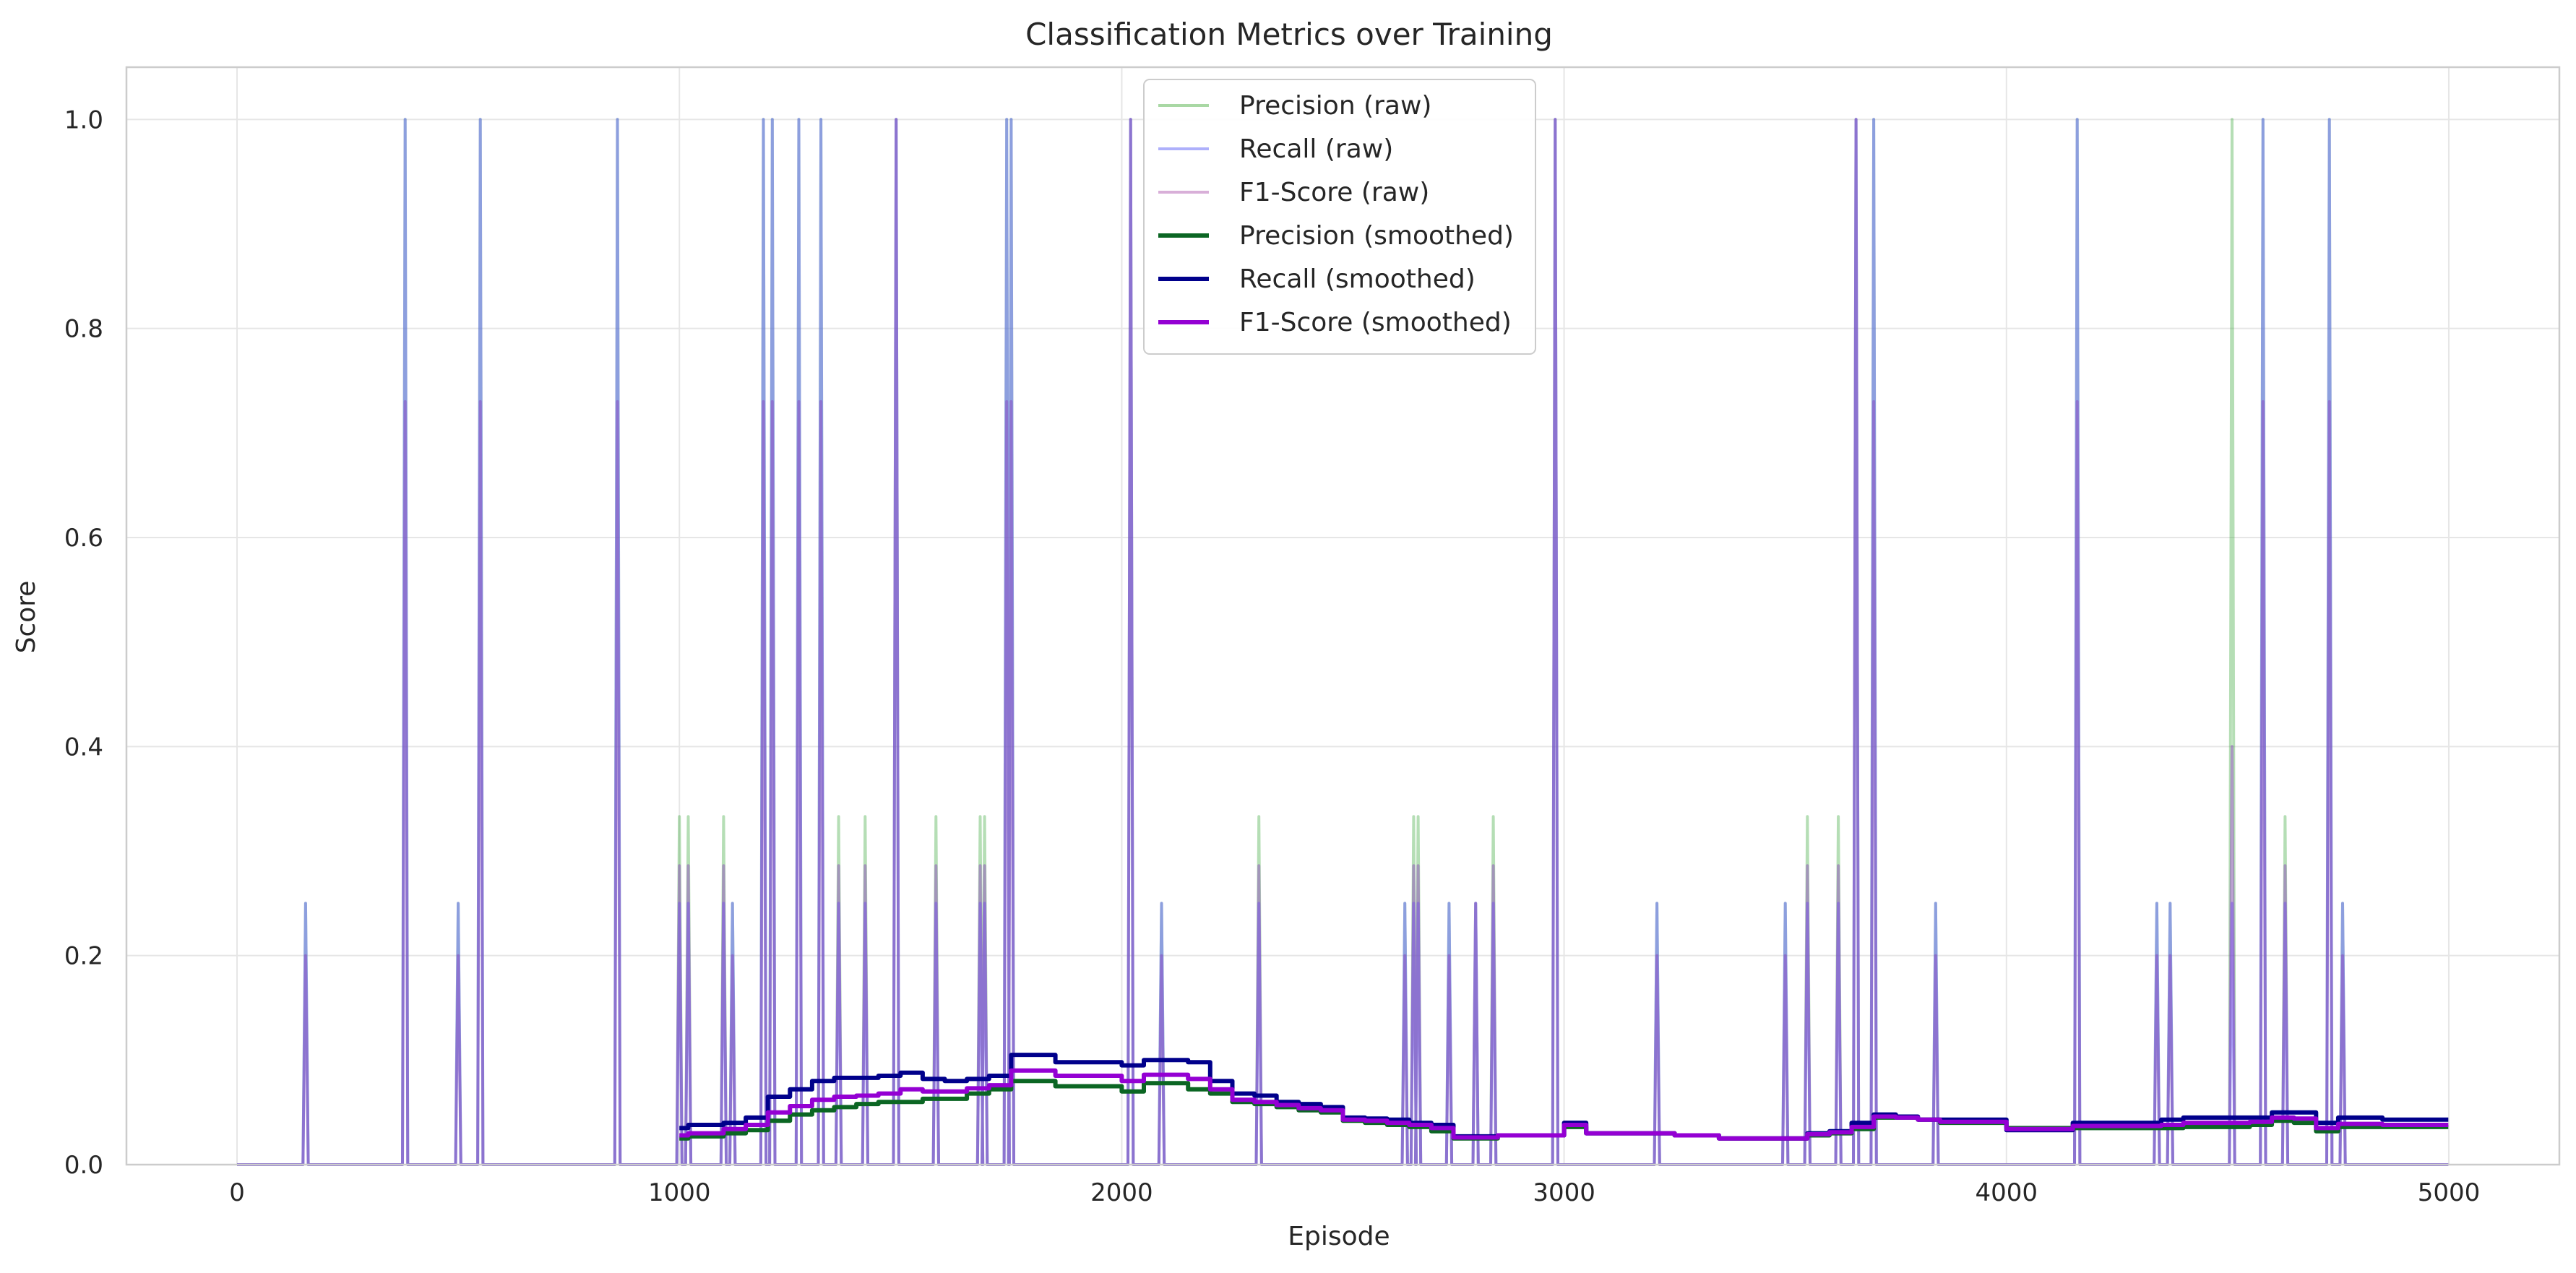 Image resolution: width=2576 pixels, height=1273 pixels. What do you see at coordinates (83, 538) in the screenshot?
I see `y-tick-label: 0.6` at bounding box center [83, 538].